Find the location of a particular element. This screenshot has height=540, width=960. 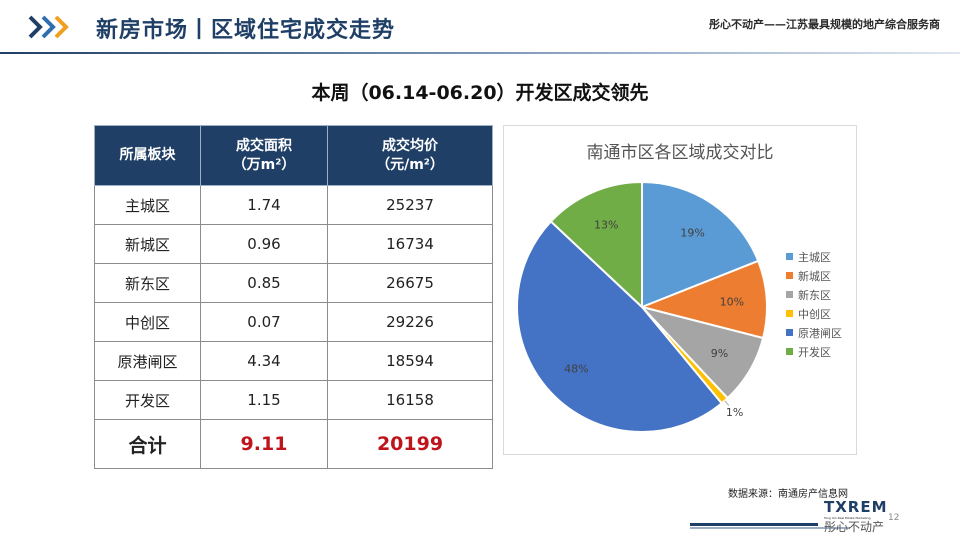

logo-subtext: Tong Xin Real Estate Marketing is located at coordinates (847, 518).